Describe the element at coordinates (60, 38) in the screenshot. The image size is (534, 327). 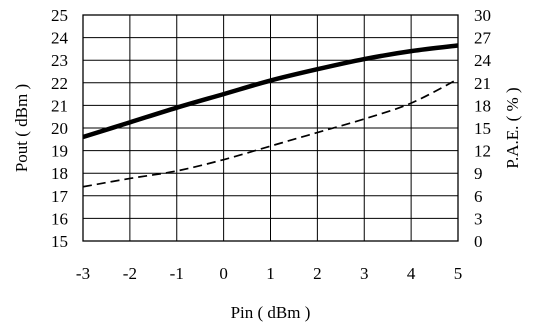
I see `y-left-tick-label: 24` at that location.